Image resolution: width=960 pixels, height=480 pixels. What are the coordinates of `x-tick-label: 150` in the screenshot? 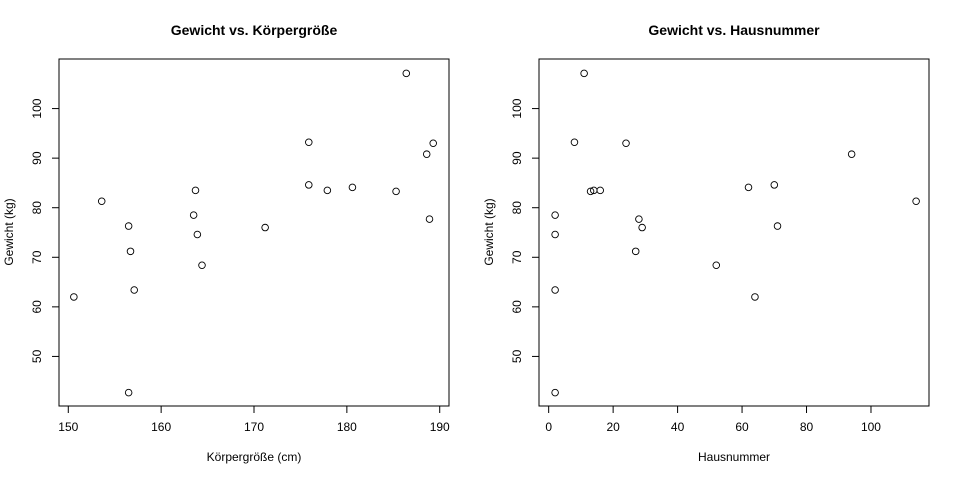 It's located at (68, 427).